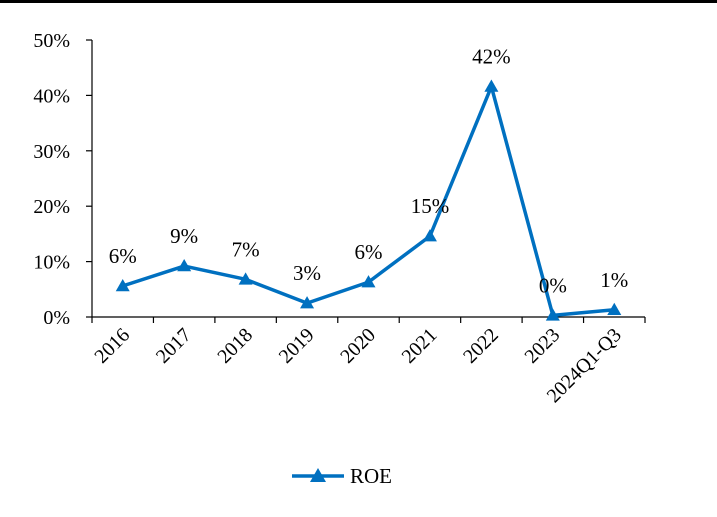  I want to click on x-tick-label: 2020, so click(358, 346).